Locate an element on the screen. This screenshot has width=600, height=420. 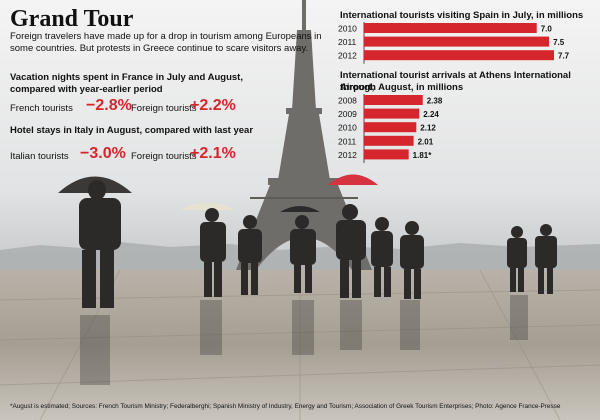
french-tourists-label: French tourists is located at coordinates (41, 108).